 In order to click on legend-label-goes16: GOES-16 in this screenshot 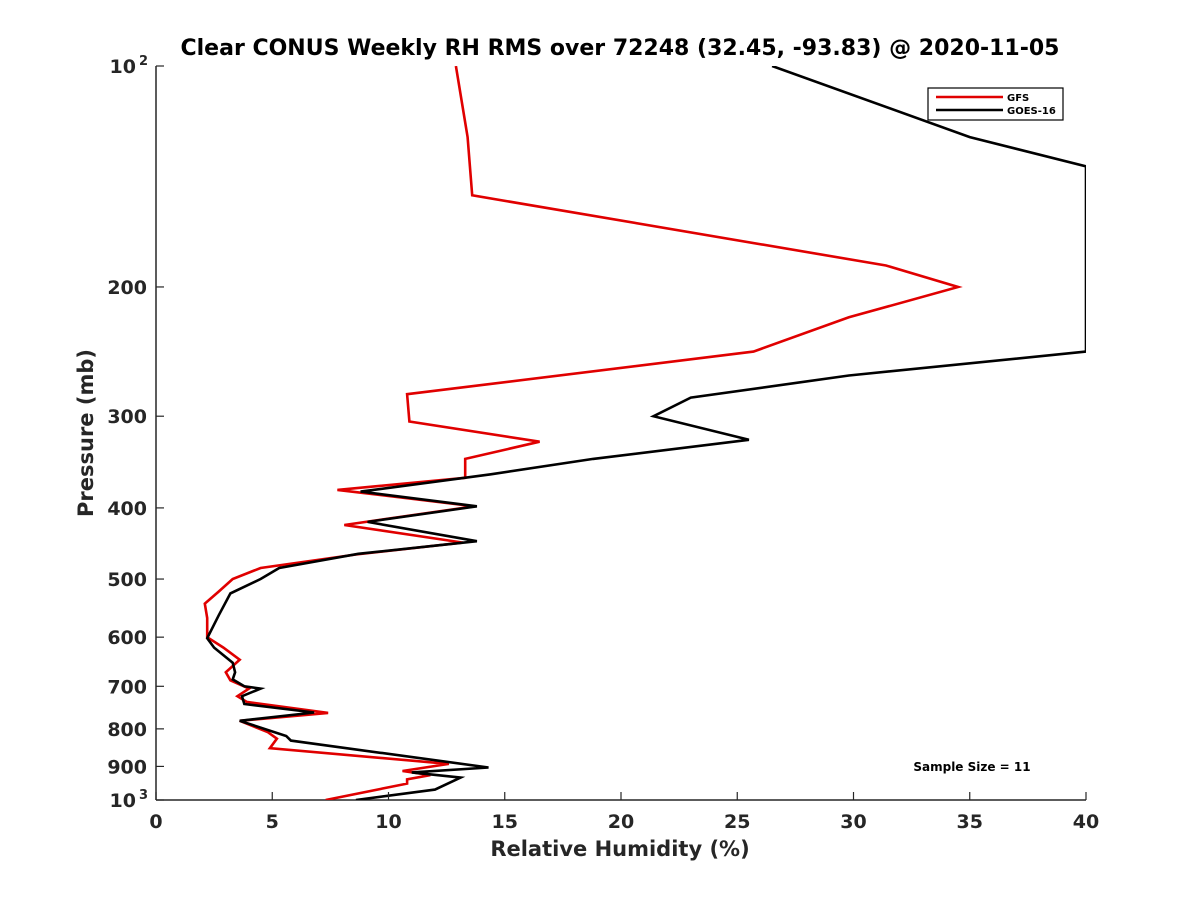, I will do `click(1031, 111)`.